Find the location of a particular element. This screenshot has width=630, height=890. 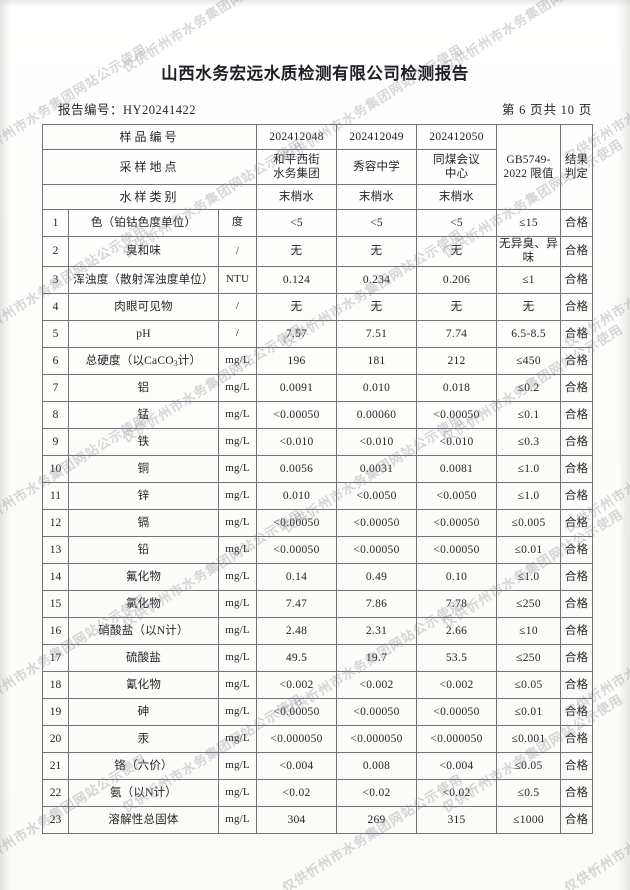

row-value-sample-1: <0.000050 is located at coordinates (297, 738).